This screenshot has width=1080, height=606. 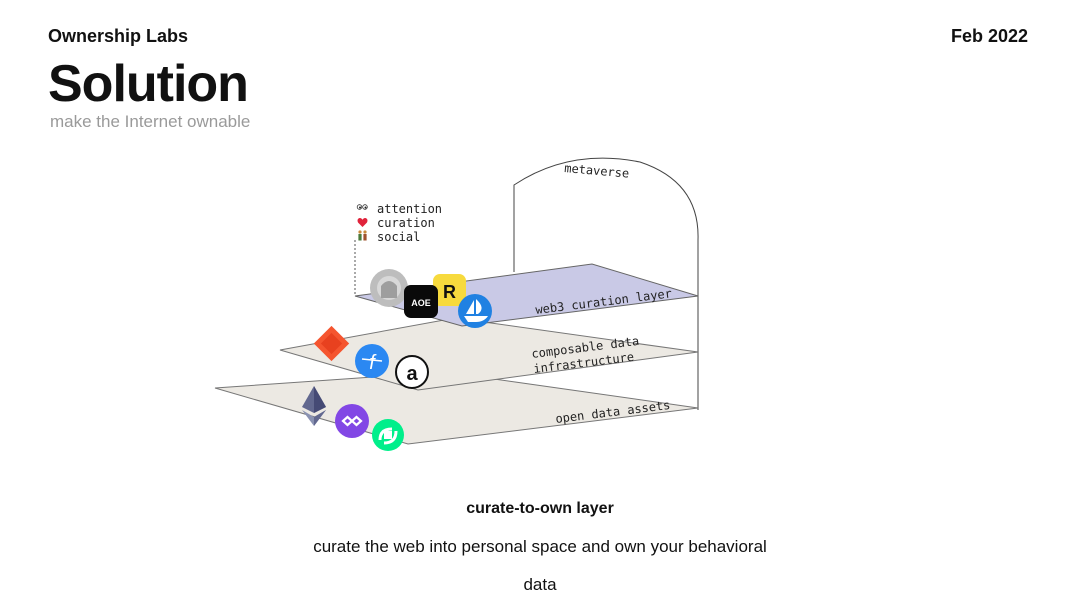 I want to click on metaverse-label: metaverse, so click(x=597, y=171).